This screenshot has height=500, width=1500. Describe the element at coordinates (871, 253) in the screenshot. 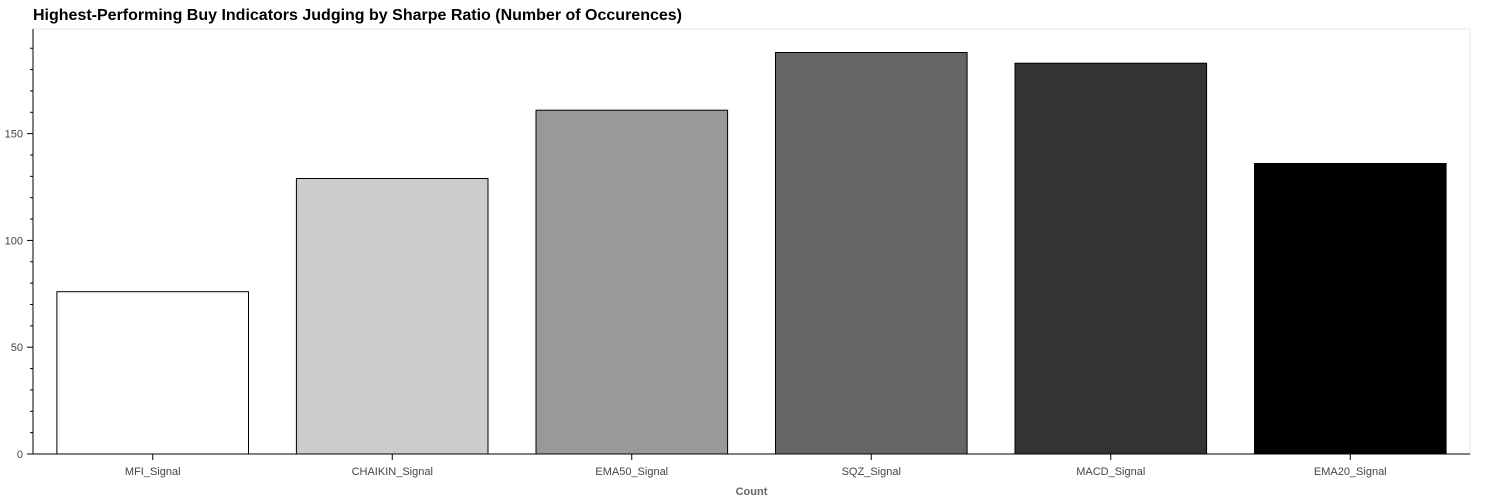

I see `bar-sqz-signal` at that location.